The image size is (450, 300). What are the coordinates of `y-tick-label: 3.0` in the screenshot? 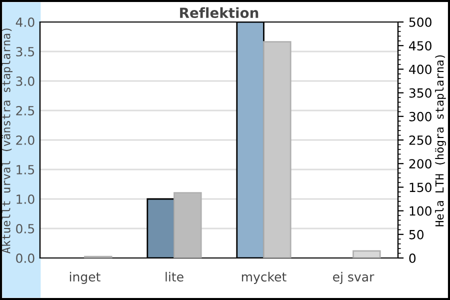 It's located at (25, 81).